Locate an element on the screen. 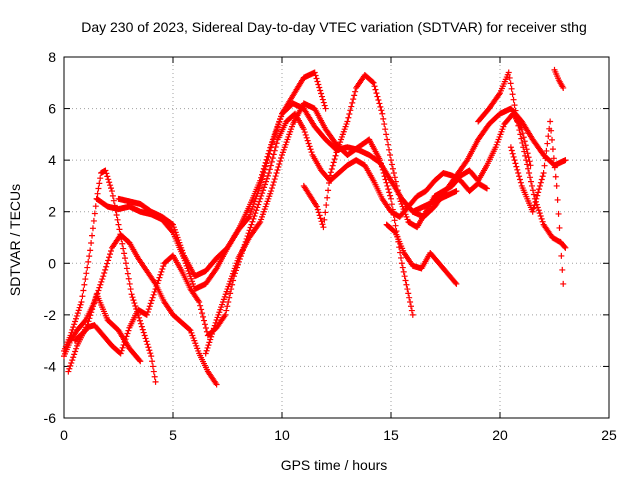 The width and height of the screenshot is (640, 480). y-tick-label: 2 is located at coordinates (52, 212).